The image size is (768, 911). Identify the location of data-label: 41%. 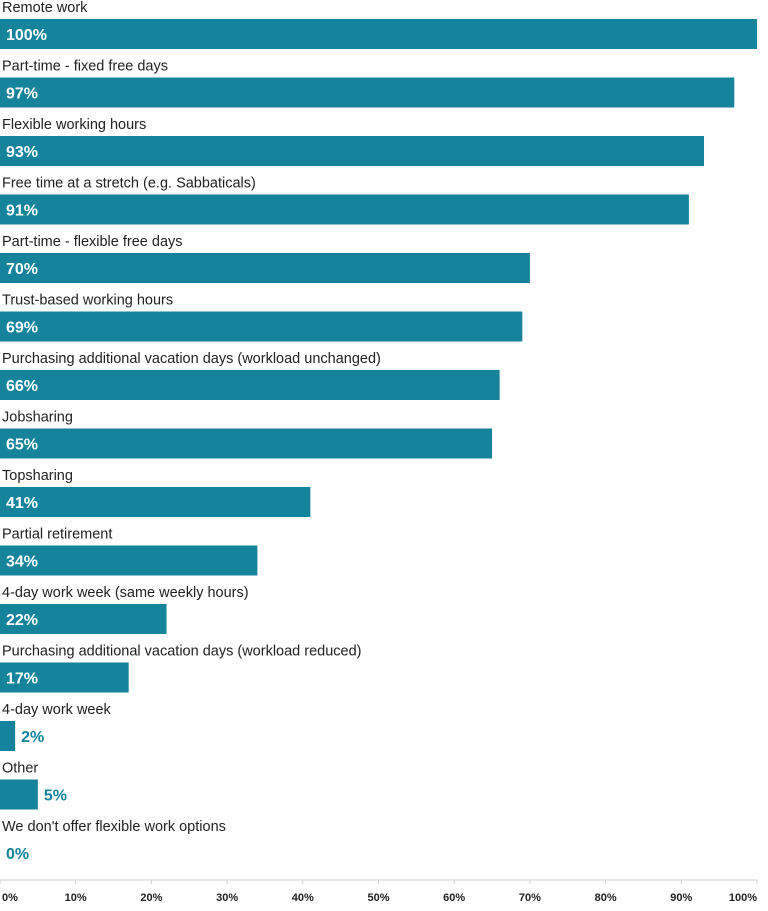
(22, 503).